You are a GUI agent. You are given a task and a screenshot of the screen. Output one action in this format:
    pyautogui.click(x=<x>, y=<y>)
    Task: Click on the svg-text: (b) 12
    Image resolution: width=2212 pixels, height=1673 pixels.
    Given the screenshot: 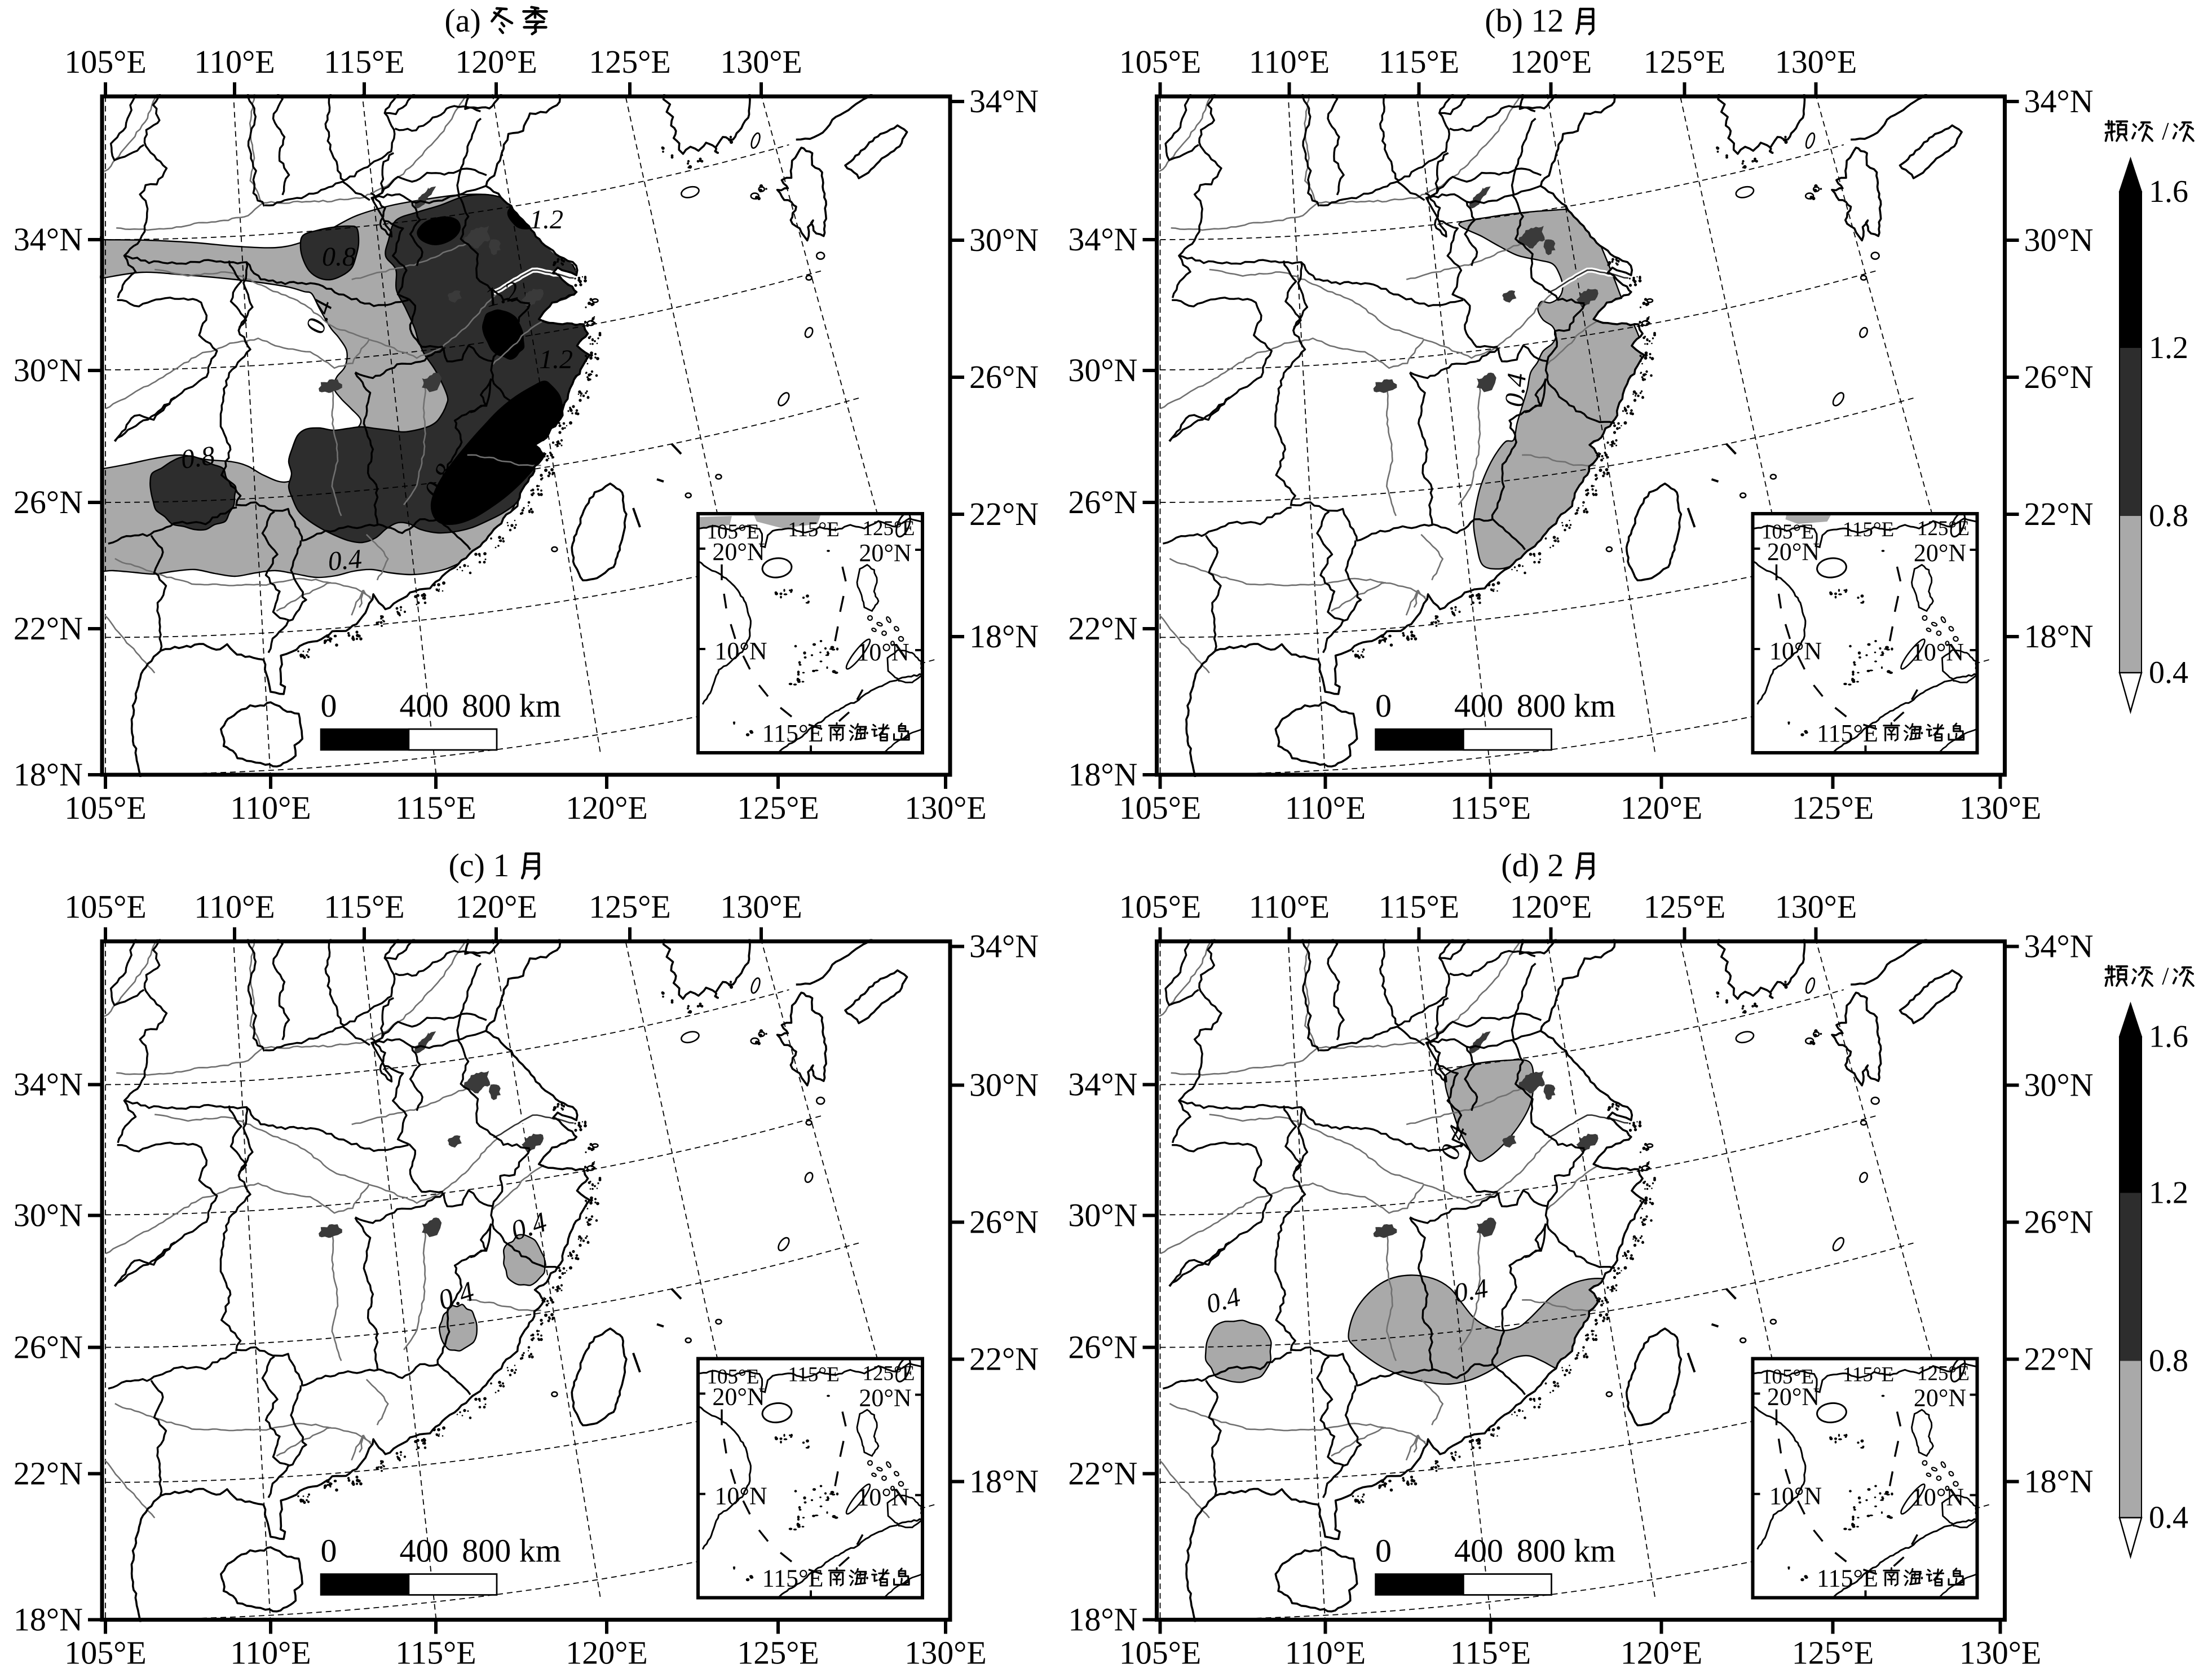 What is the action you would take?
    pyautogui.click(x=1525, y=20)
    